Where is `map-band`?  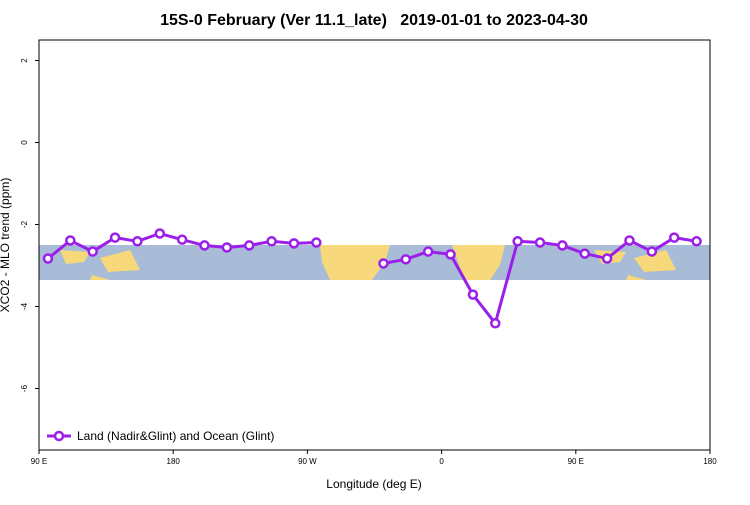
map-band is located at coordinates (374, 262).